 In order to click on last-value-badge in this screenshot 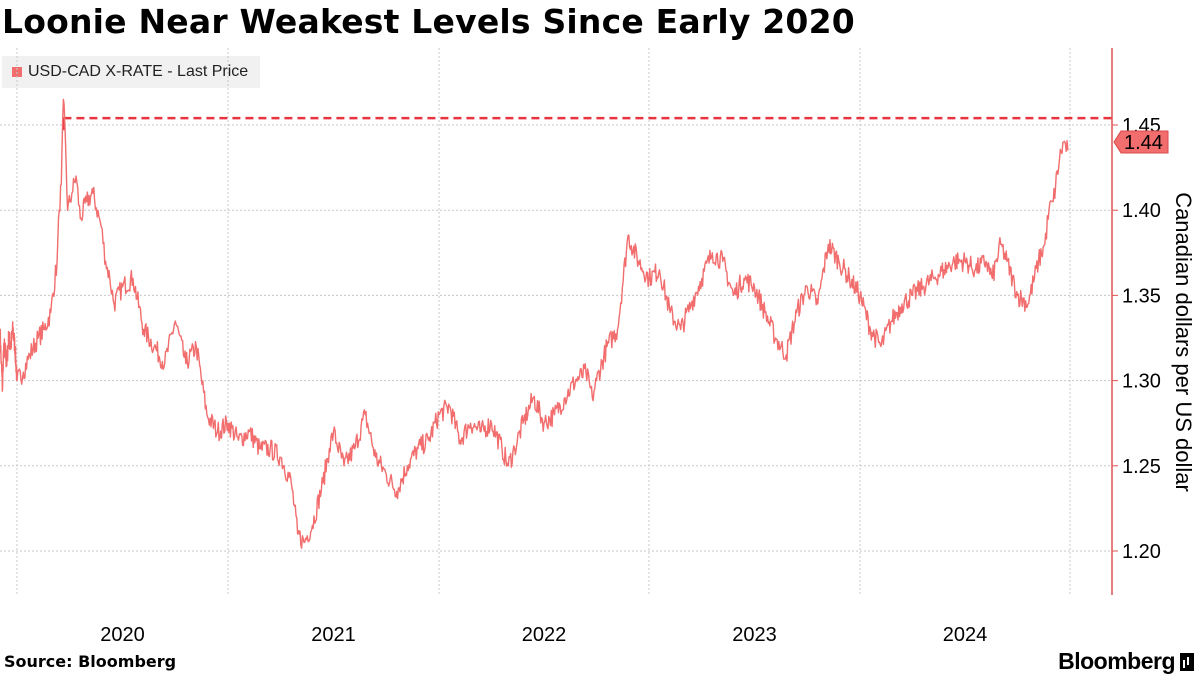, I will do `click(1141, 142)`.